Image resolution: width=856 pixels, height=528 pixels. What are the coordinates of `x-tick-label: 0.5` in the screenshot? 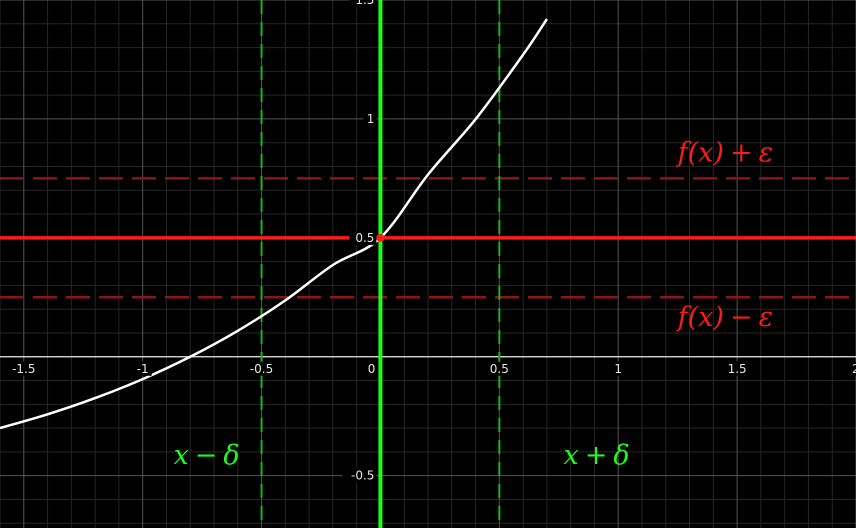 It's located at (499, 369).